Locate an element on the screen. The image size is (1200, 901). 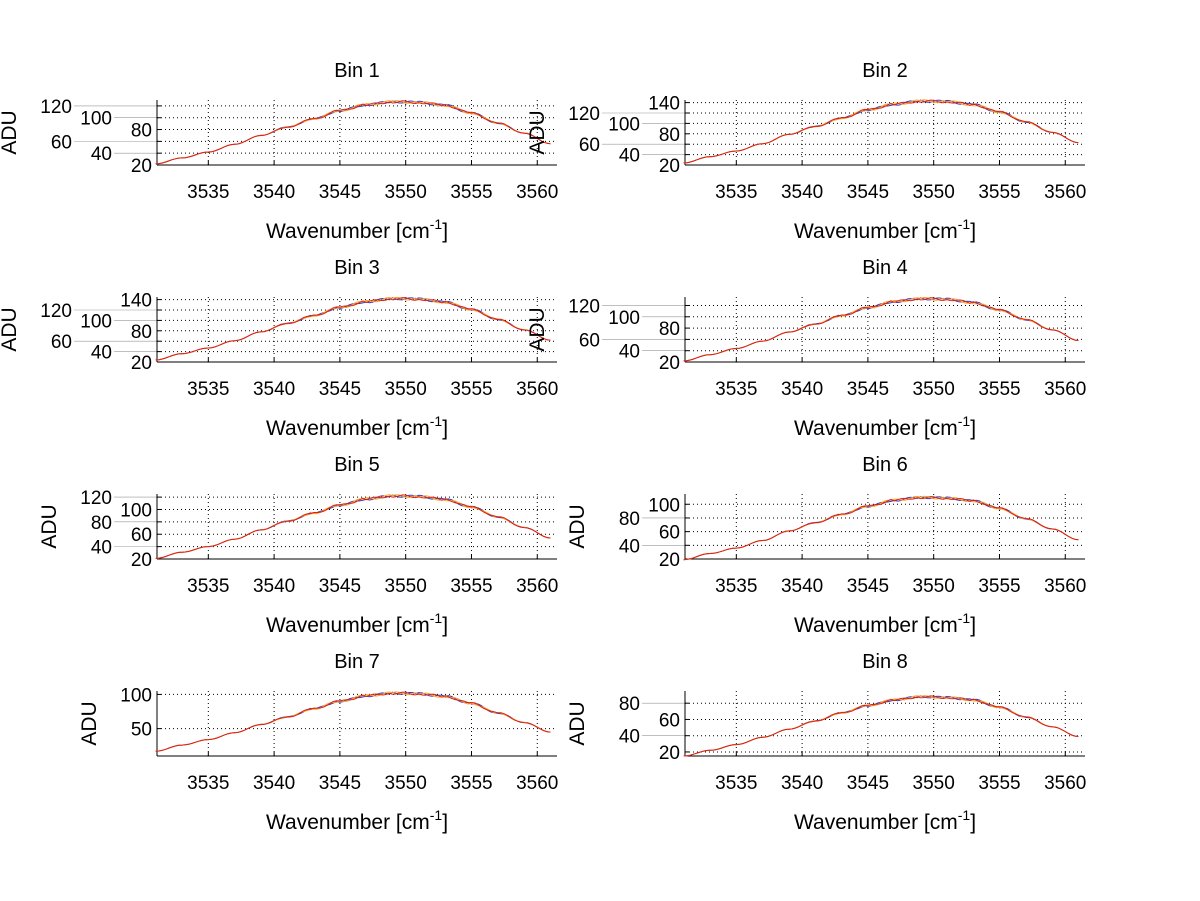
subplot-title: Bin 1 is located at coordinates (357, 71).